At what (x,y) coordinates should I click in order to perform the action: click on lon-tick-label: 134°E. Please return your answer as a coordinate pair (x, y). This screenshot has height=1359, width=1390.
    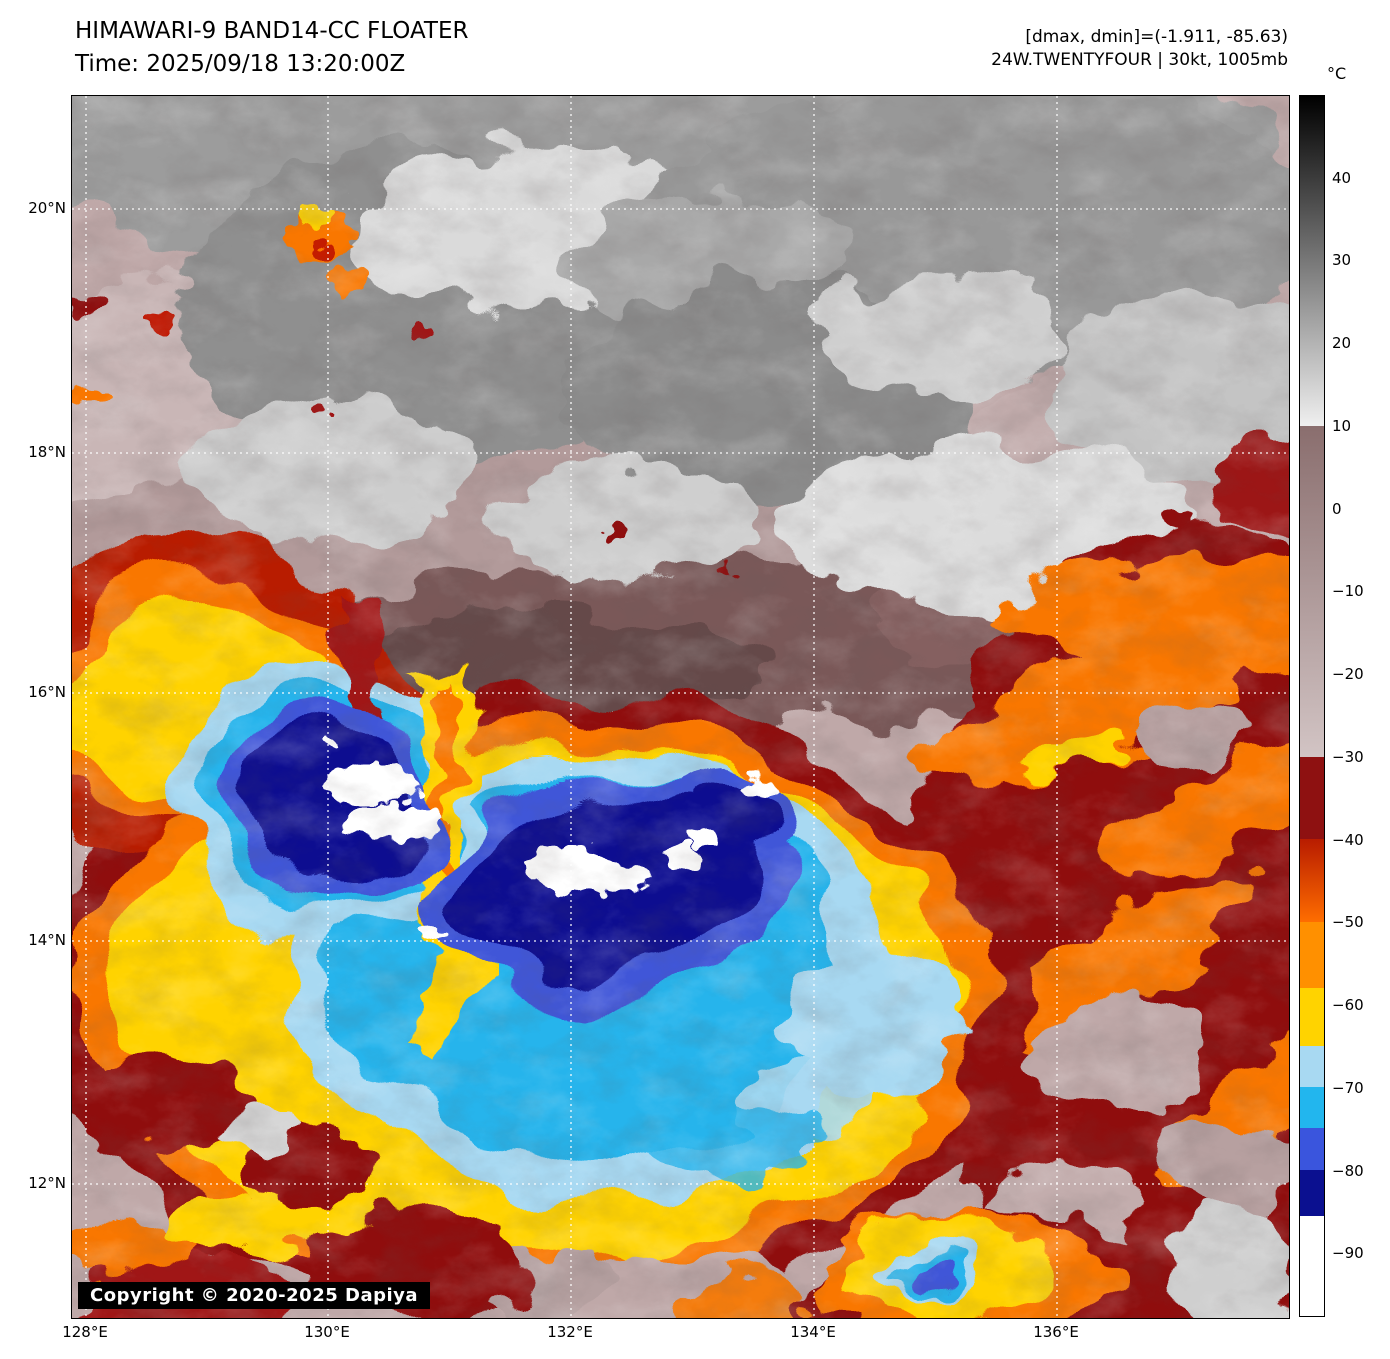
    Looking at the image, I should click on (813, 1332).